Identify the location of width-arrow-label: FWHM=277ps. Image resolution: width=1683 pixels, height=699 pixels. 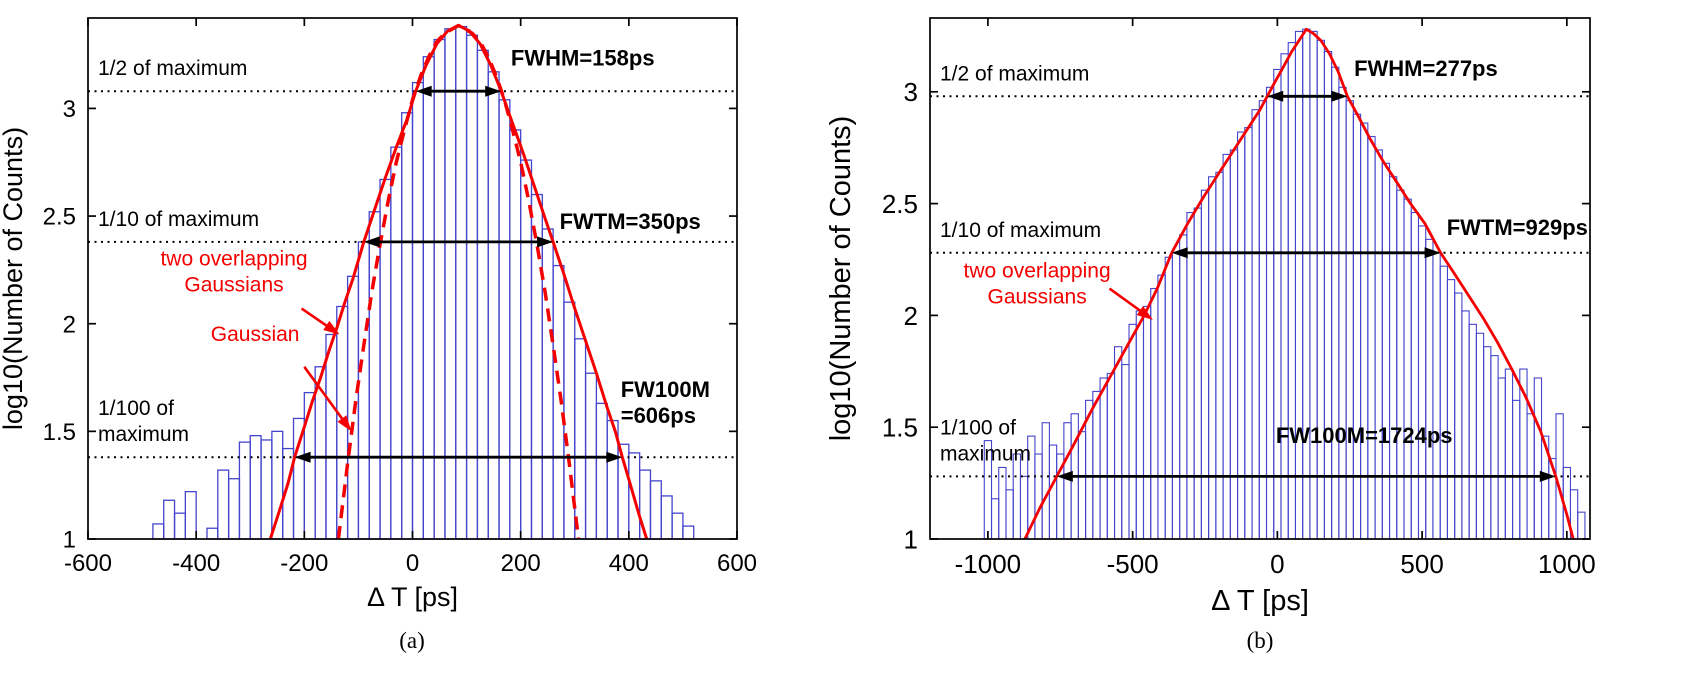
(1426, 68).